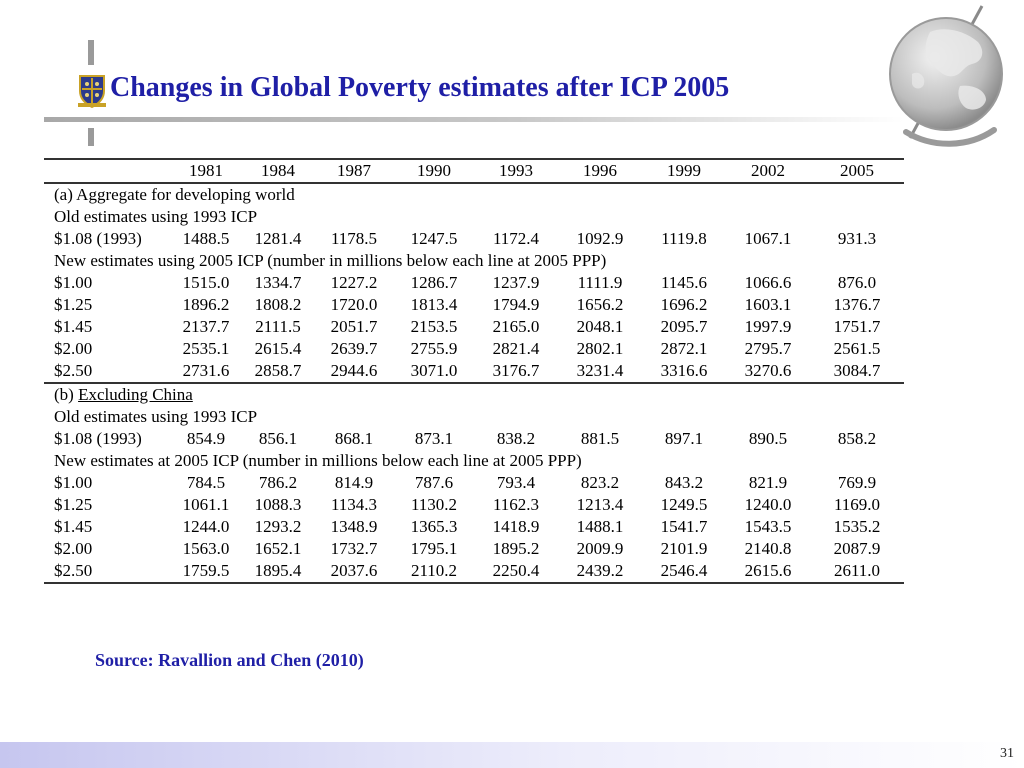  What do you see at coordinates (434, 372) in the screenshot?
I see `table-cell: 3071.0` at bounding box center [434, 372].